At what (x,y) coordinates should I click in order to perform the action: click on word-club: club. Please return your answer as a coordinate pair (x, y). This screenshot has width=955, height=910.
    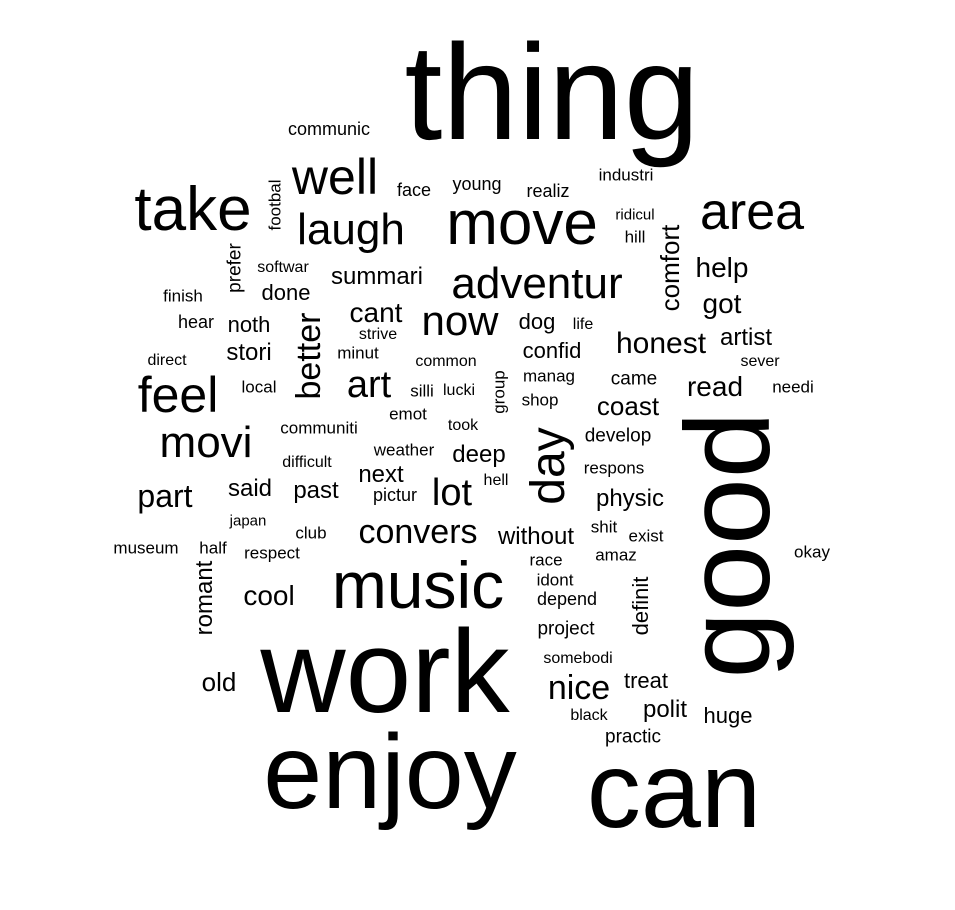
    Looking at the image, I should click on (311, 533).